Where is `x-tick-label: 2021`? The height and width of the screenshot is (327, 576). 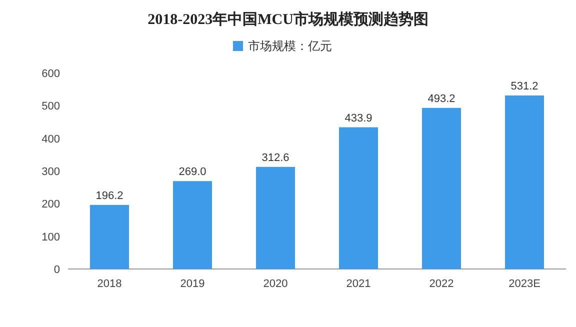 x-tick-label: 2021 is located at coordinates (358, 284).